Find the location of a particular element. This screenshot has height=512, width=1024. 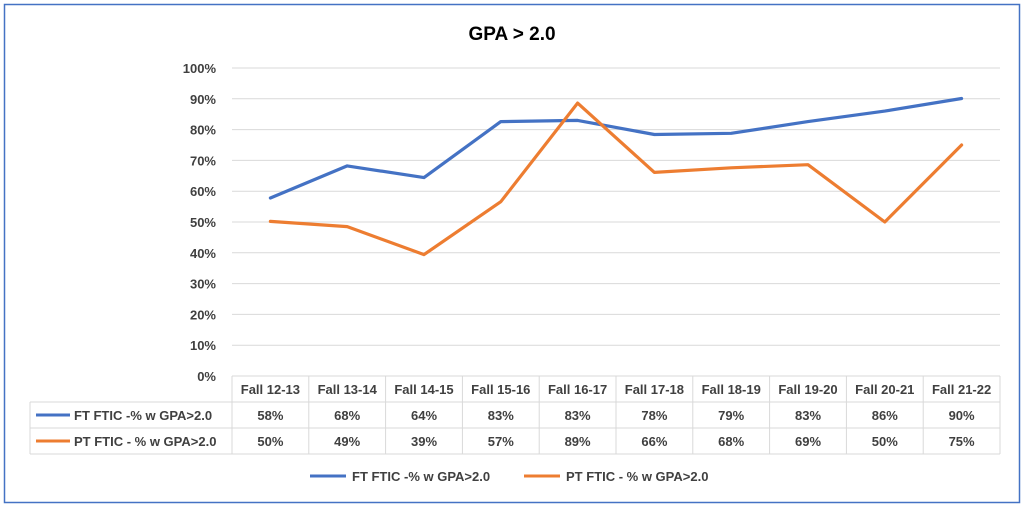

table-cell-value: 57% is located at coordinates (501, 441).